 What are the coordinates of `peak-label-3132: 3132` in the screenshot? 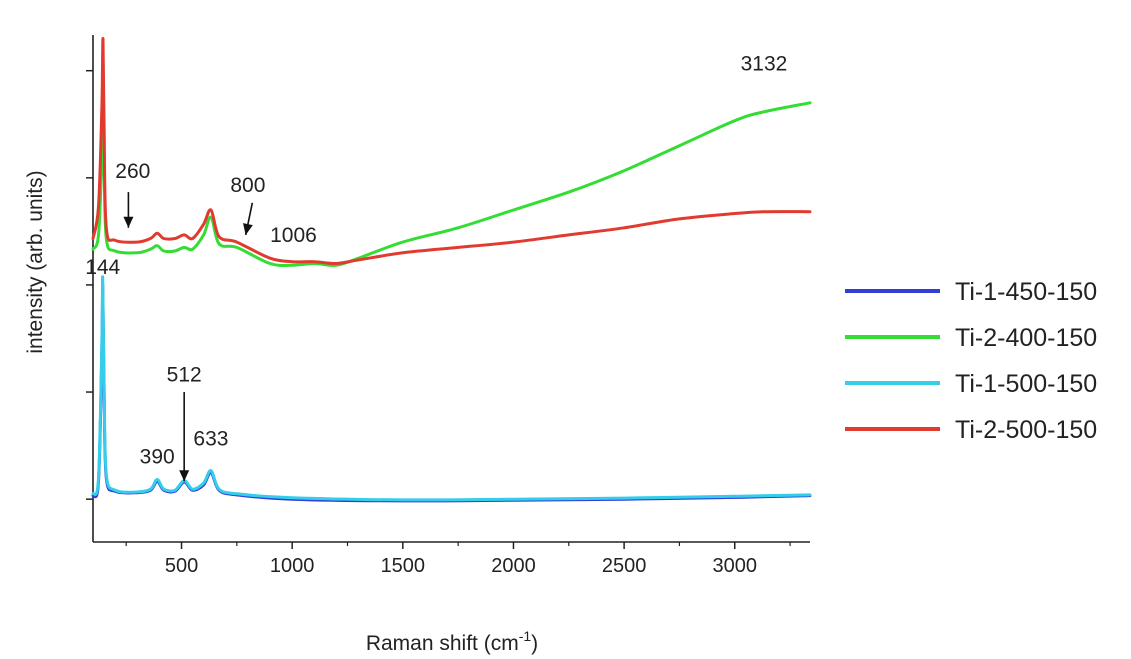 It's located at (764, 64).